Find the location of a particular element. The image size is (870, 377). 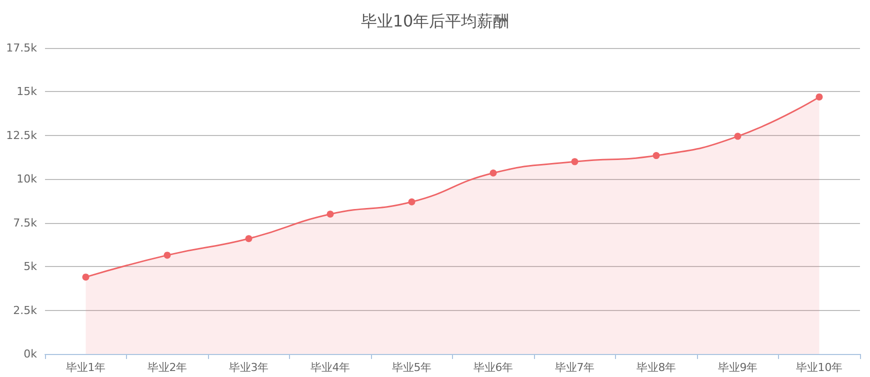

y-tick-label: 7.5k is located at coordinates (25, 223).